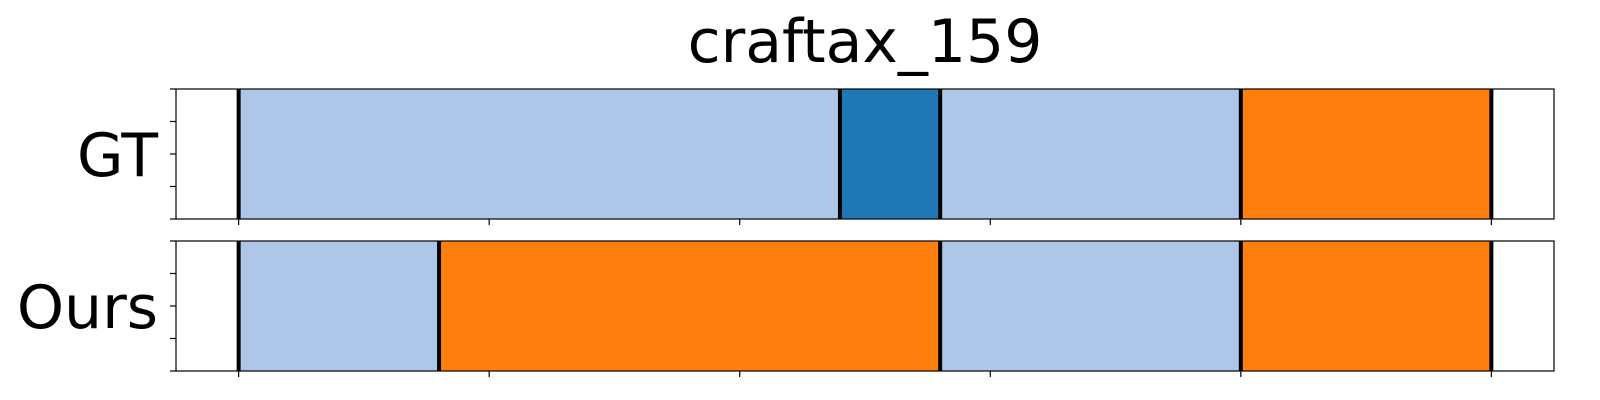  What do you see at coordinates (117, 156) in the screenshot?
I see `row-label-gt: GT` at bounding box center [117, 156].